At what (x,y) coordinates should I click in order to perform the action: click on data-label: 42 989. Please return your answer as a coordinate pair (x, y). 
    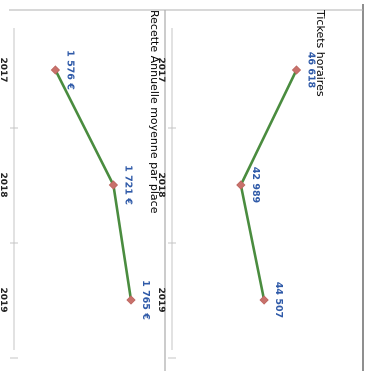
    Looking at the image, I should click on (255, 185).